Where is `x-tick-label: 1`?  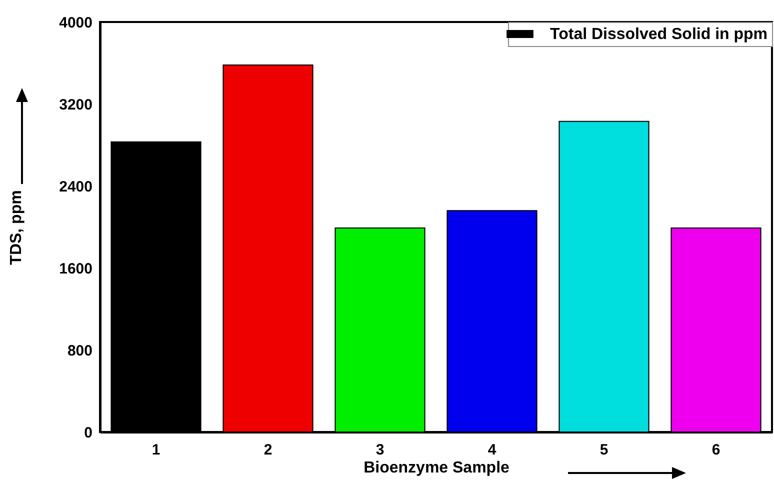 x-tick-label: 1 is located at coordinates (156, 450).